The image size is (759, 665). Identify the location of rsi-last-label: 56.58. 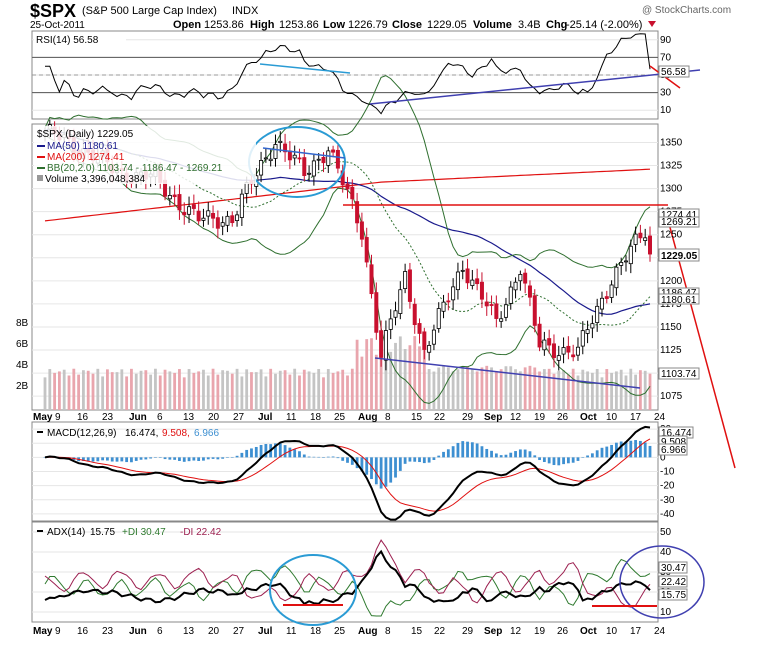
(674, 71).